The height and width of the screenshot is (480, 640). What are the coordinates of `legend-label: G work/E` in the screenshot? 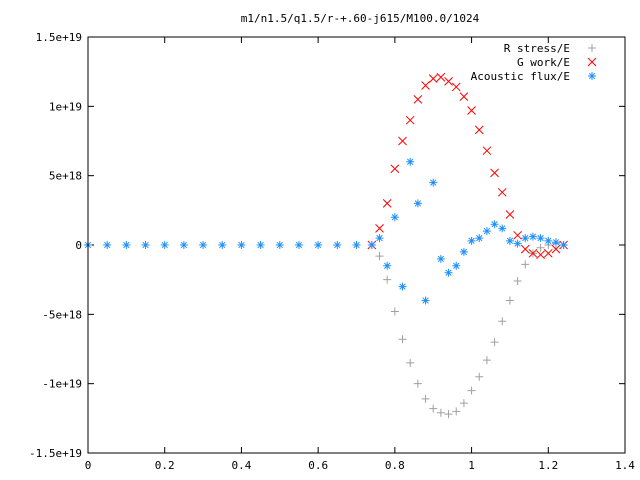 It's located at (543, 62).